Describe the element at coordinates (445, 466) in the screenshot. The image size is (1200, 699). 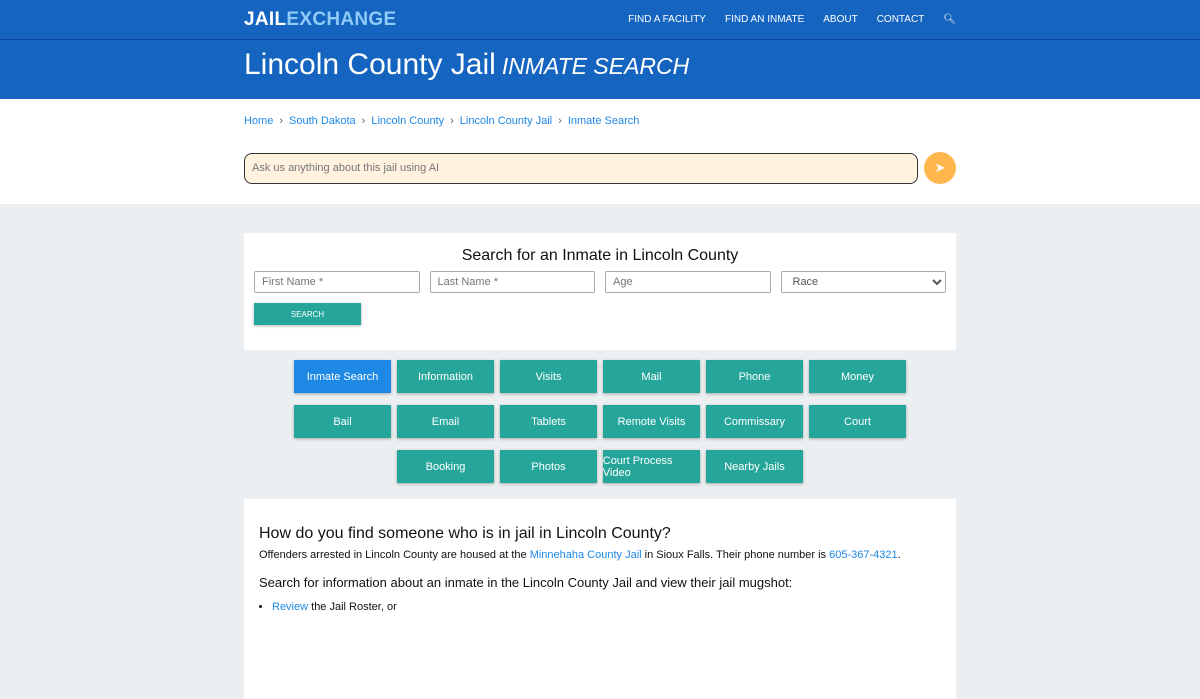
I see `tab-booking: Booking` at that location.